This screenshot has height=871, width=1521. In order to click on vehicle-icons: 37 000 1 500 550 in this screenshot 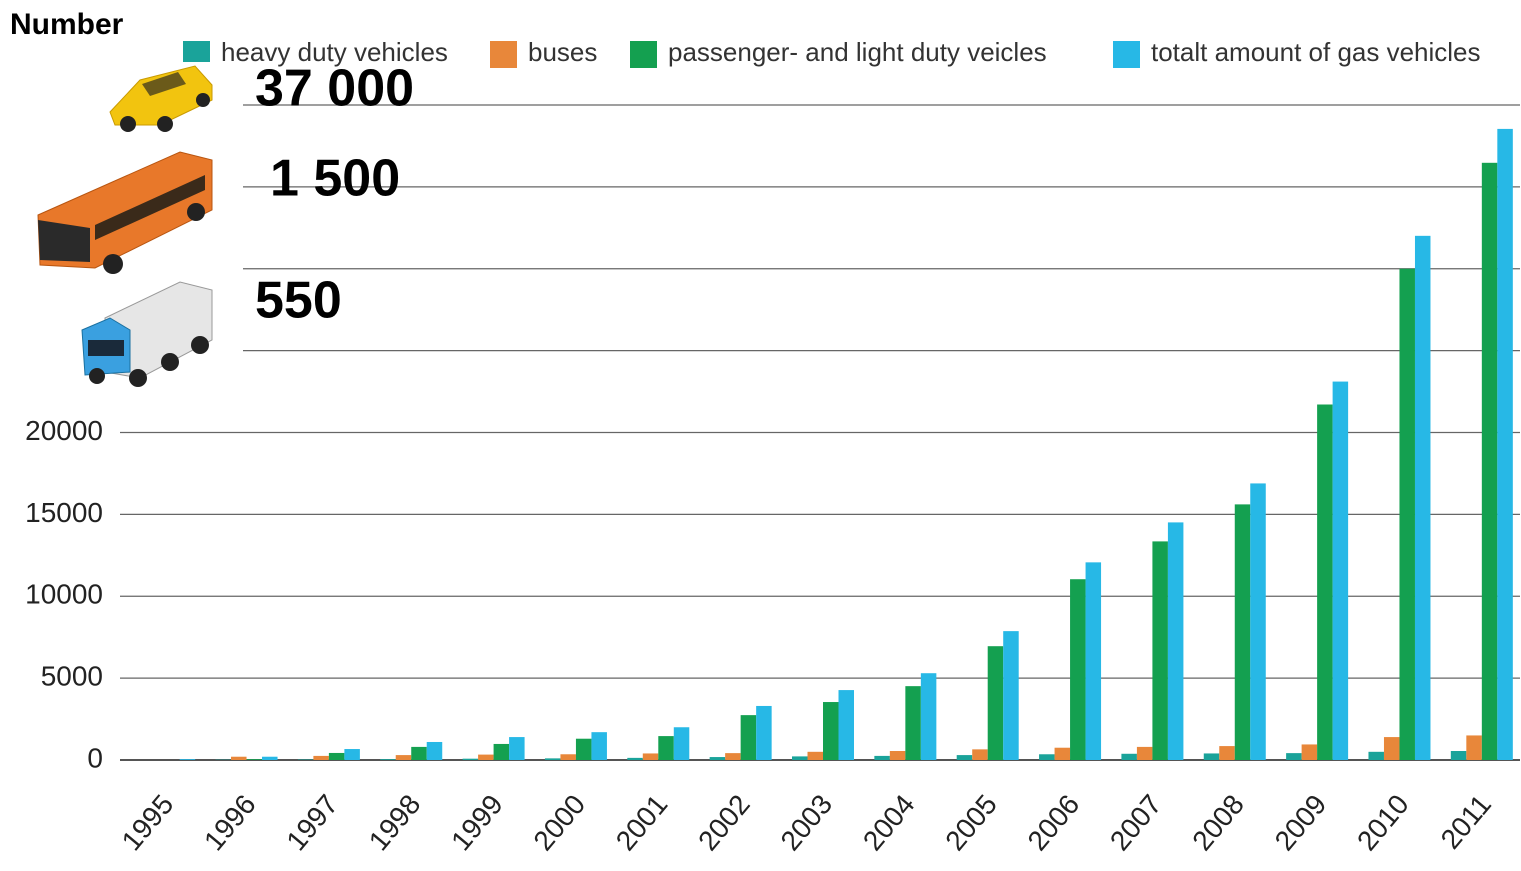, I will do `click(219, 226)`.